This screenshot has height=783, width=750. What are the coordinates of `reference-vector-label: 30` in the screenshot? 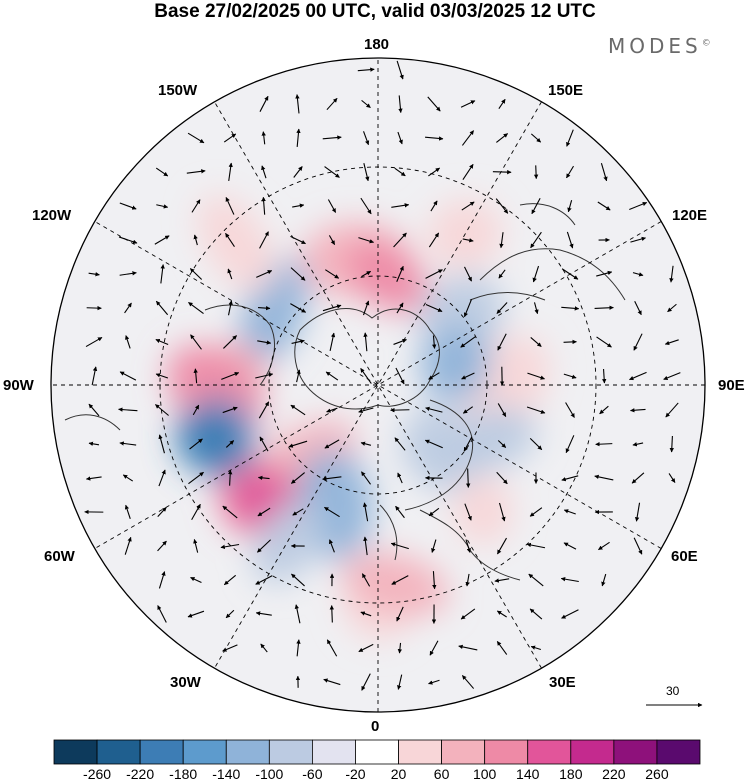 It's located at (673, 691).